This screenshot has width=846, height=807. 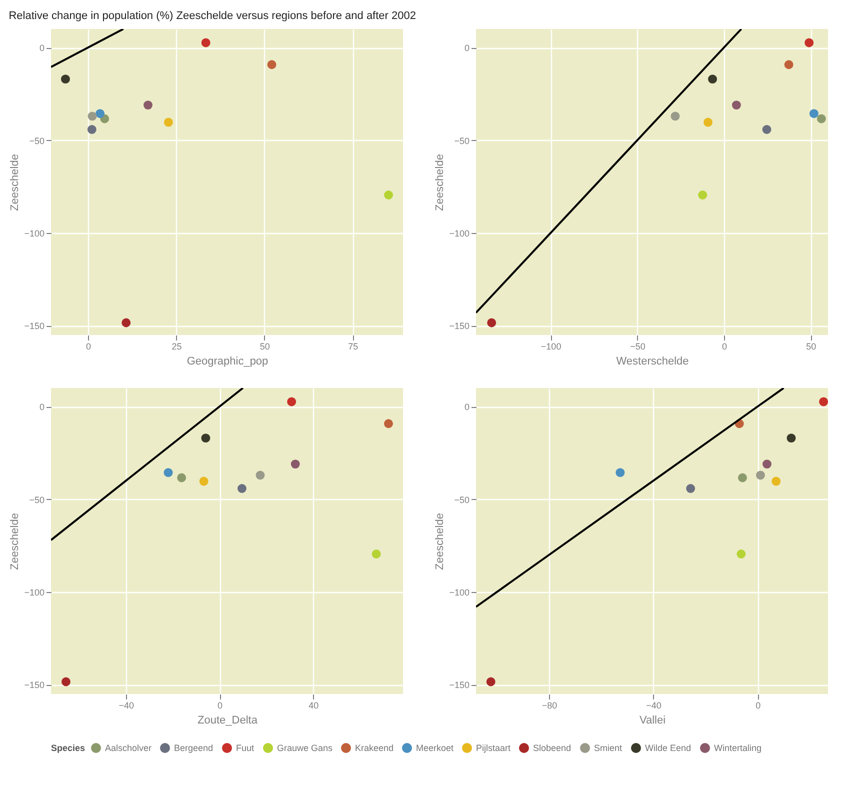 I want to click on x-tick-label: −80, so click(x=550, y=705).